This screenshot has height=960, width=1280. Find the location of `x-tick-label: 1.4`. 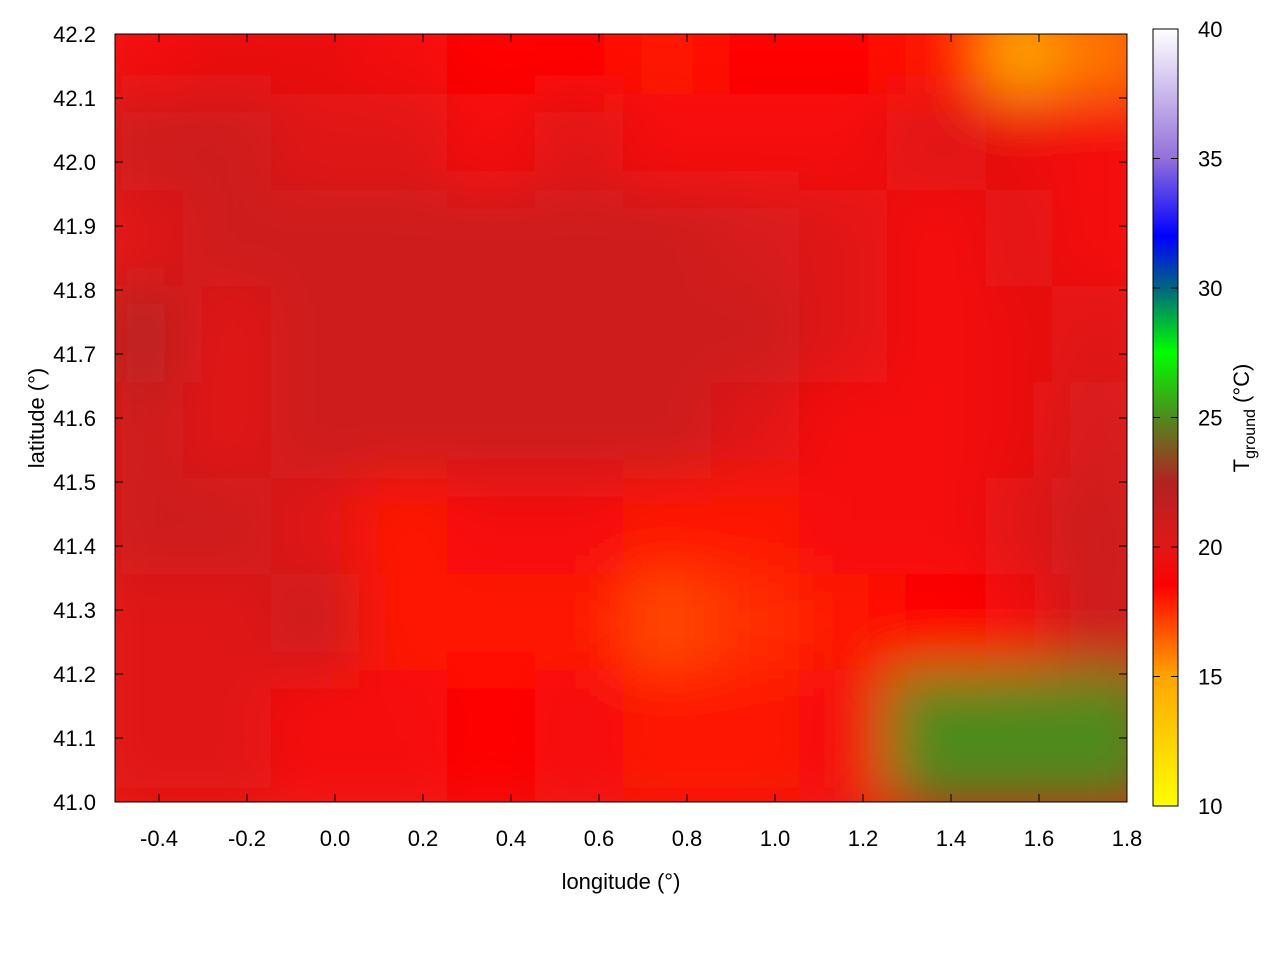

x-tick-label: 1.4 is located at coordinates (951, 838).